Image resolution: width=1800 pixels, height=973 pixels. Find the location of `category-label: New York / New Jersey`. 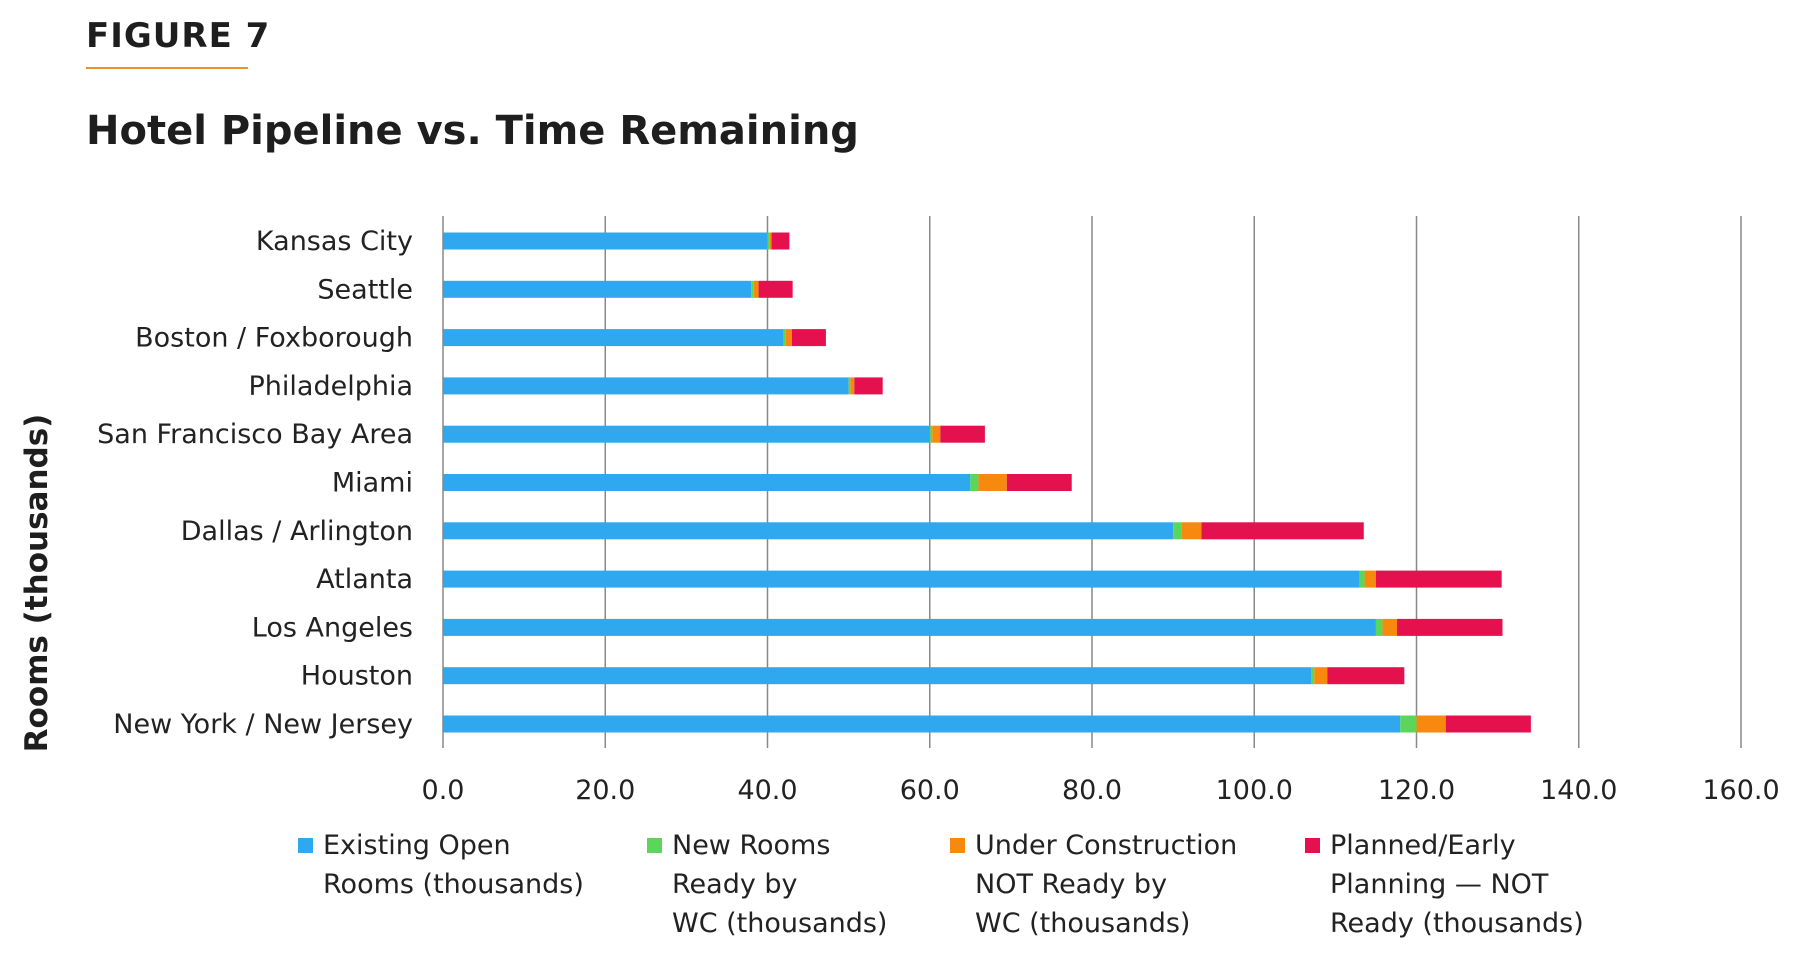

category-label: New York / New Jersey is located at coordinates (263, 724).